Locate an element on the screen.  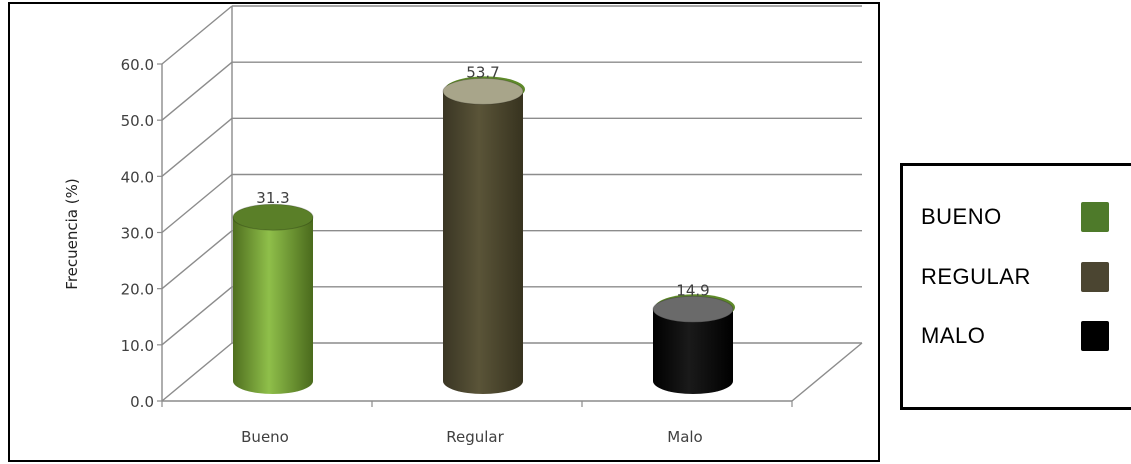
legend-item-bueno: BUENO is located at coordinates (1021, 217).